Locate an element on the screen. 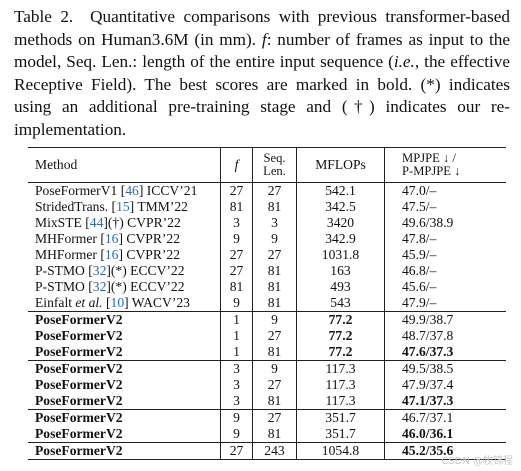 The width and height of the screenshot is (521, 471). mflops-cell: 163 is located at coordinates (340, 271).